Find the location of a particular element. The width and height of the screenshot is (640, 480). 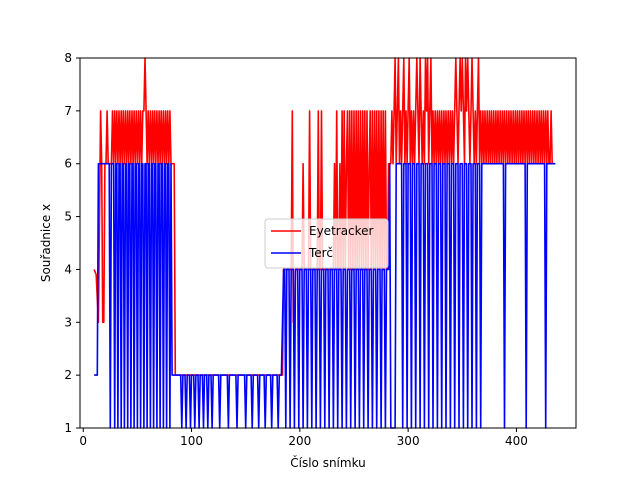

x-tick-label: 400 is located at coordinates (516, 441).